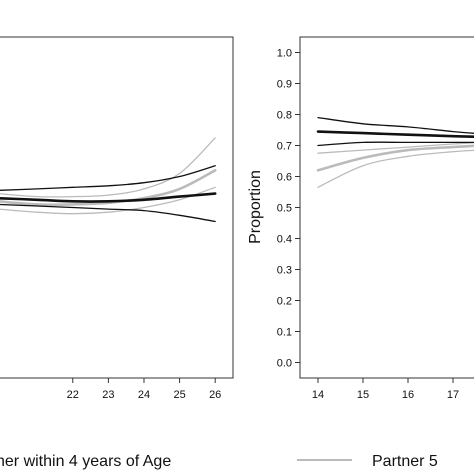 This screenshot has height=474, width=474. What do you see at coordinates (408, 395) in the screenshot?
I see `right-x-tick-label-2: 16` at bounding box center [408, 395].